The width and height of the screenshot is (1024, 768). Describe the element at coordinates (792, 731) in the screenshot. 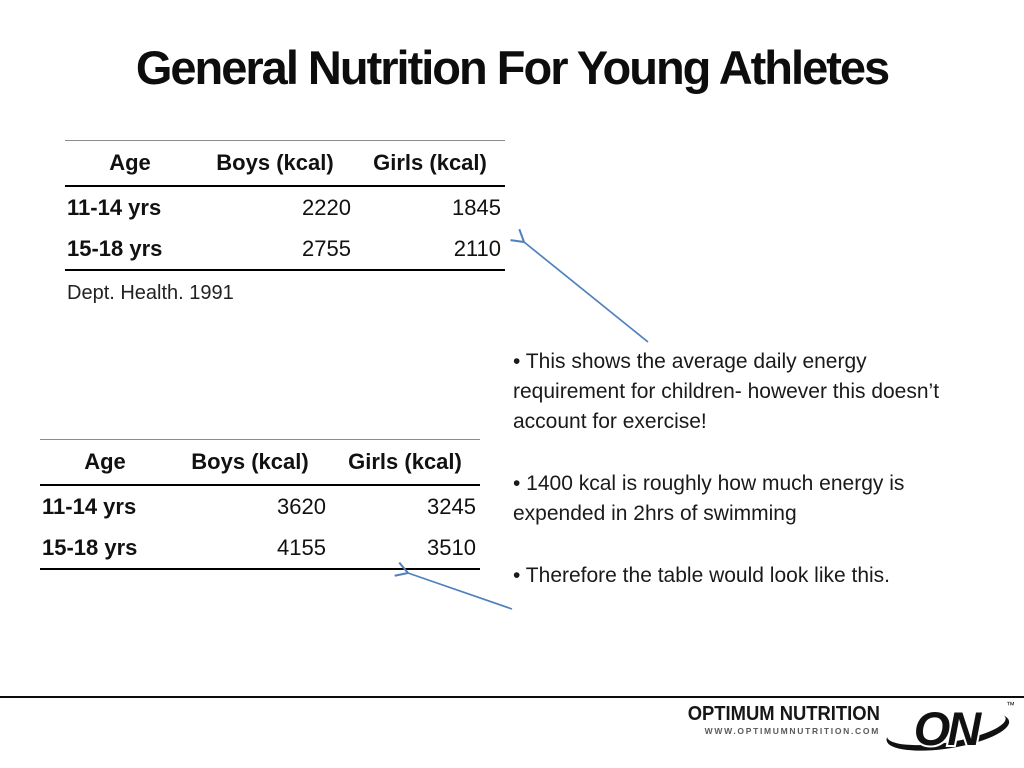

I see `brand-website: WWW.OPTIMUMNUTRITION.COM` at that location.